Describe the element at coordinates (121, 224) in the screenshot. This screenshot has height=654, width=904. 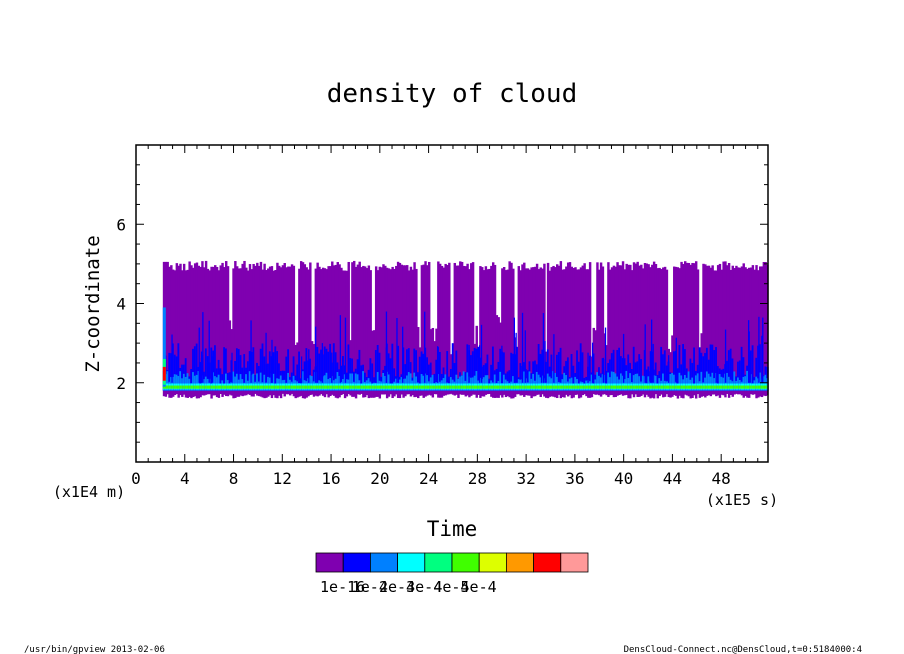
I see `y-tick-label: 6` at that location.